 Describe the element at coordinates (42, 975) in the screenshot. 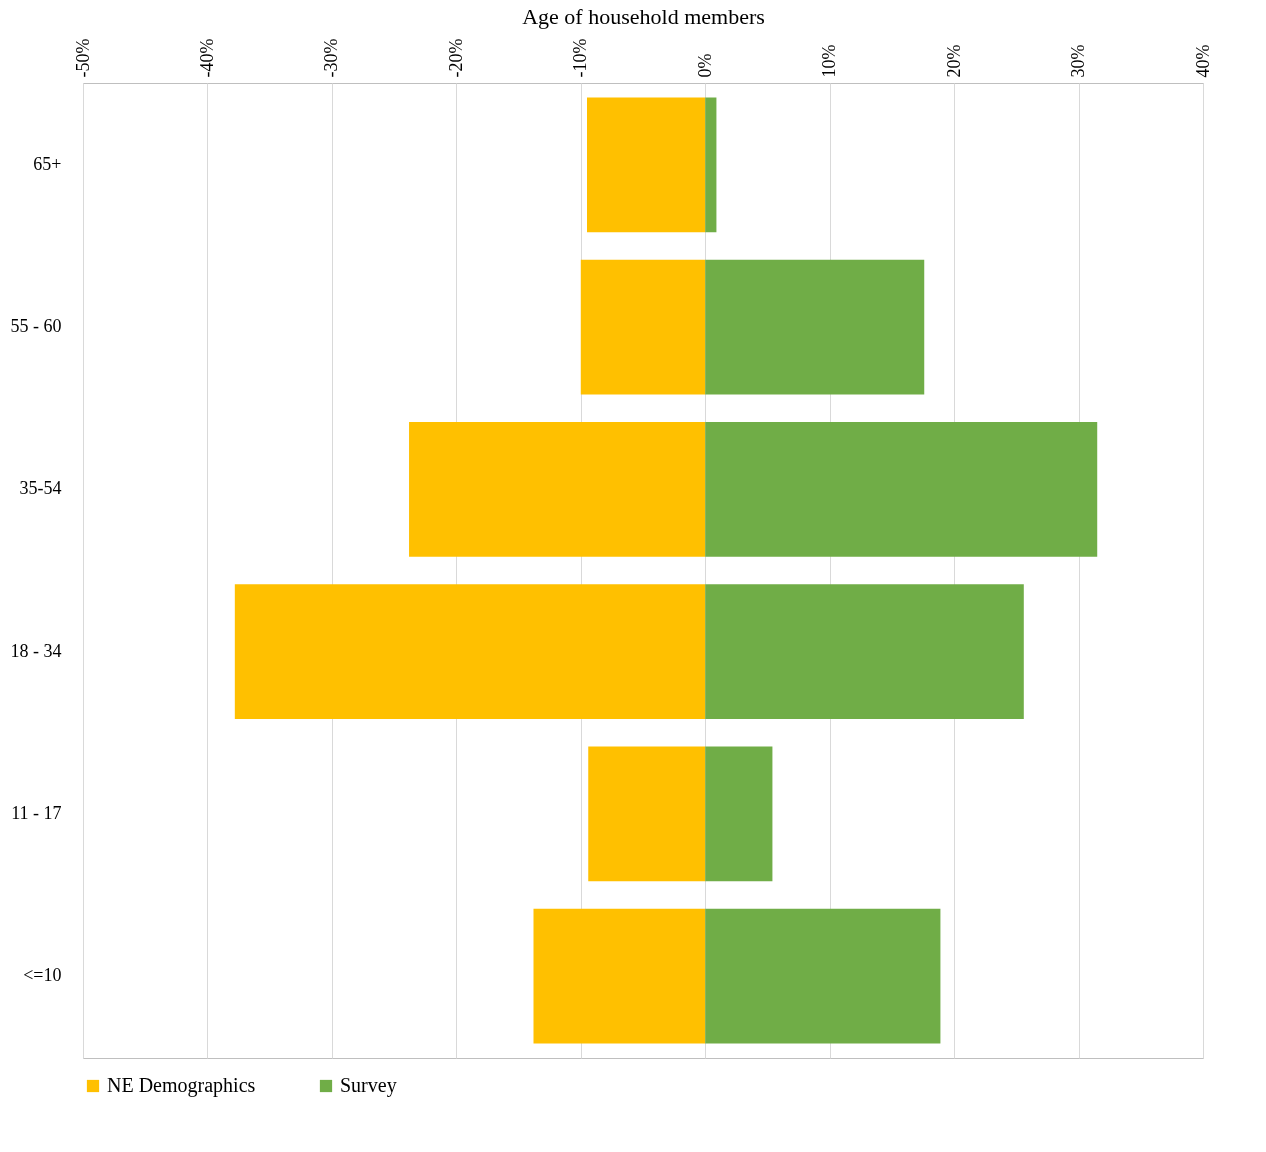

I see `y-tick-label: <=10` at that location.